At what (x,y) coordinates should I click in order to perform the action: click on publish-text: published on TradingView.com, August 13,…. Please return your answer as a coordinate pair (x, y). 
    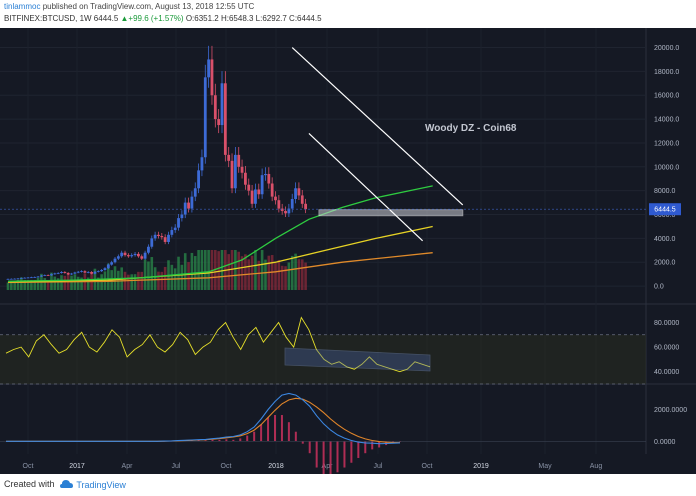
    Looking at the image, I should click on (148, 6).